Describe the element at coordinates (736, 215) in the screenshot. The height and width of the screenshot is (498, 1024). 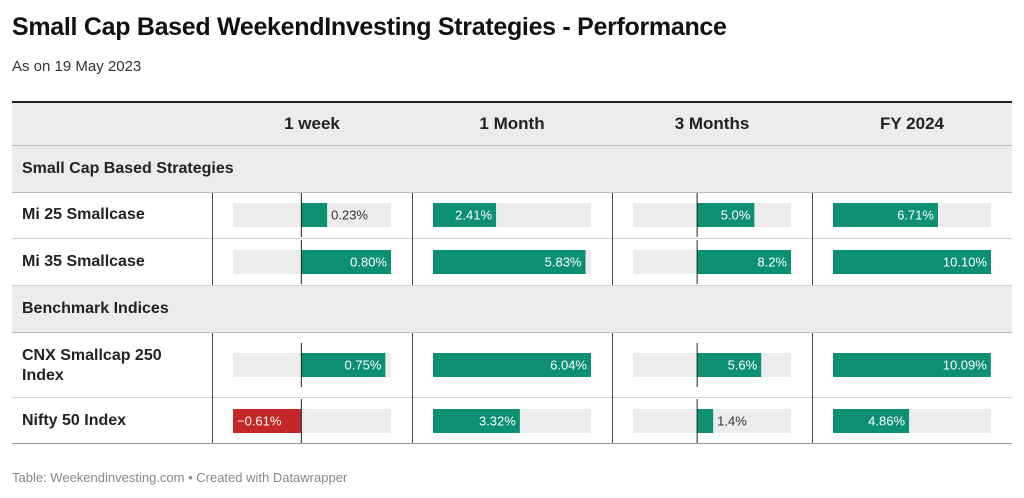
I see `data-label-3-months: 5.0%` at that location.